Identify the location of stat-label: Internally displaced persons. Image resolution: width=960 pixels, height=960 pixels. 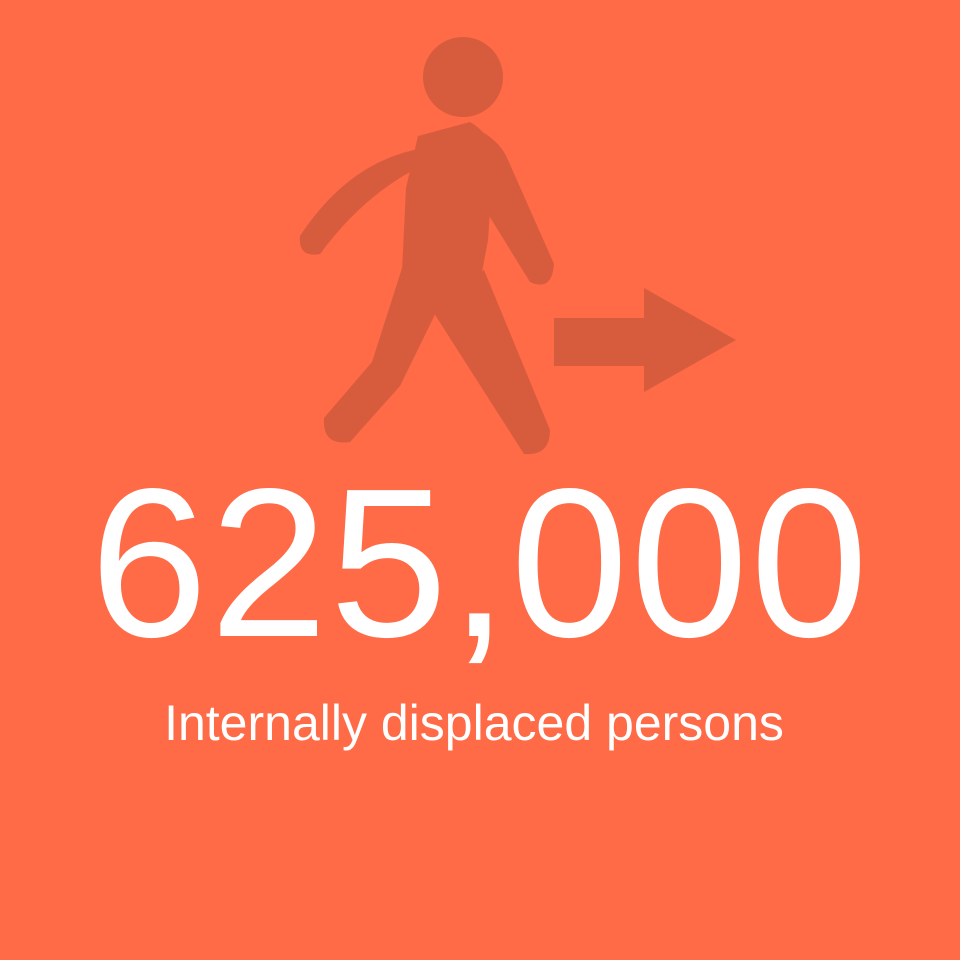
(474, 723).